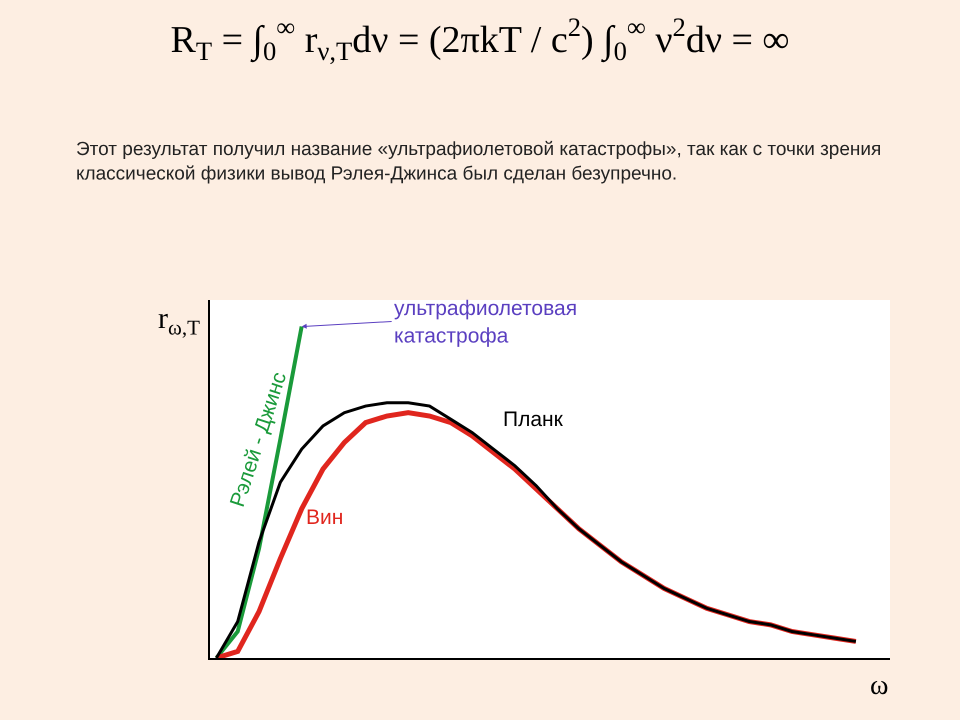 This screenshot has width=960, height=720. Describe the element at coordinates (486, 322) in the screenshot. I see `annotation: ультрафиолетовая катастрофа` at that location.